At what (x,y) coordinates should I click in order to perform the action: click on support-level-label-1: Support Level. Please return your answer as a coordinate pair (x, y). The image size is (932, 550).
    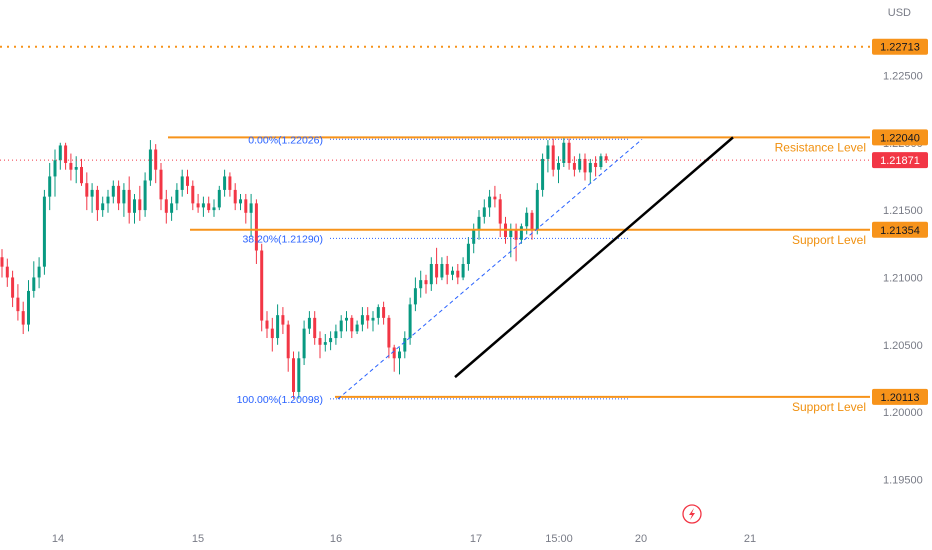
    Looking at the image, I should click on (829, 240).